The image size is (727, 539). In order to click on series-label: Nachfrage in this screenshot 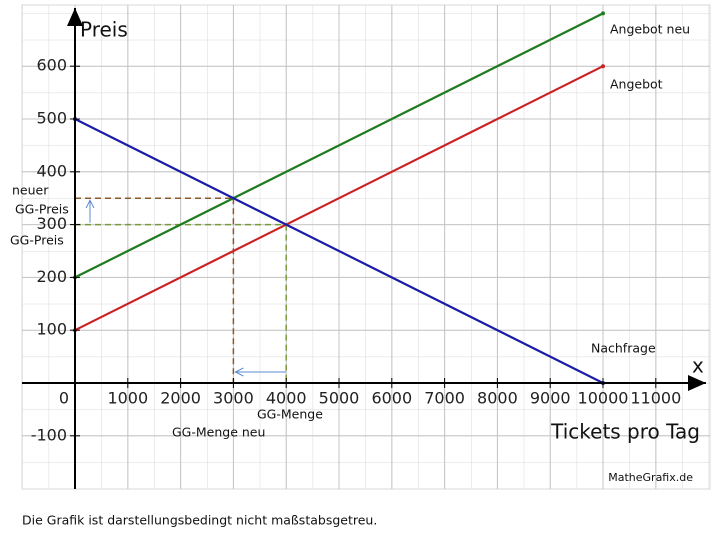, I will do `click(623, 348)`.